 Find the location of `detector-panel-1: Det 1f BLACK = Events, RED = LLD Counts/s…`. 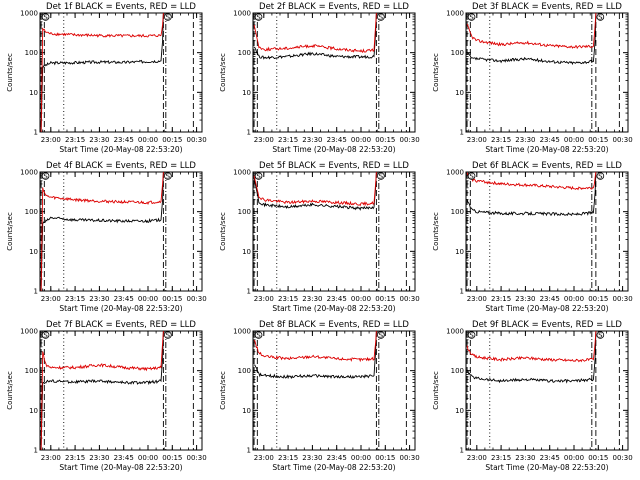

detector-panel-1: Det 1f BLACK = Events, RED = LLD Counts/s… is located at coordinates (106, 78).